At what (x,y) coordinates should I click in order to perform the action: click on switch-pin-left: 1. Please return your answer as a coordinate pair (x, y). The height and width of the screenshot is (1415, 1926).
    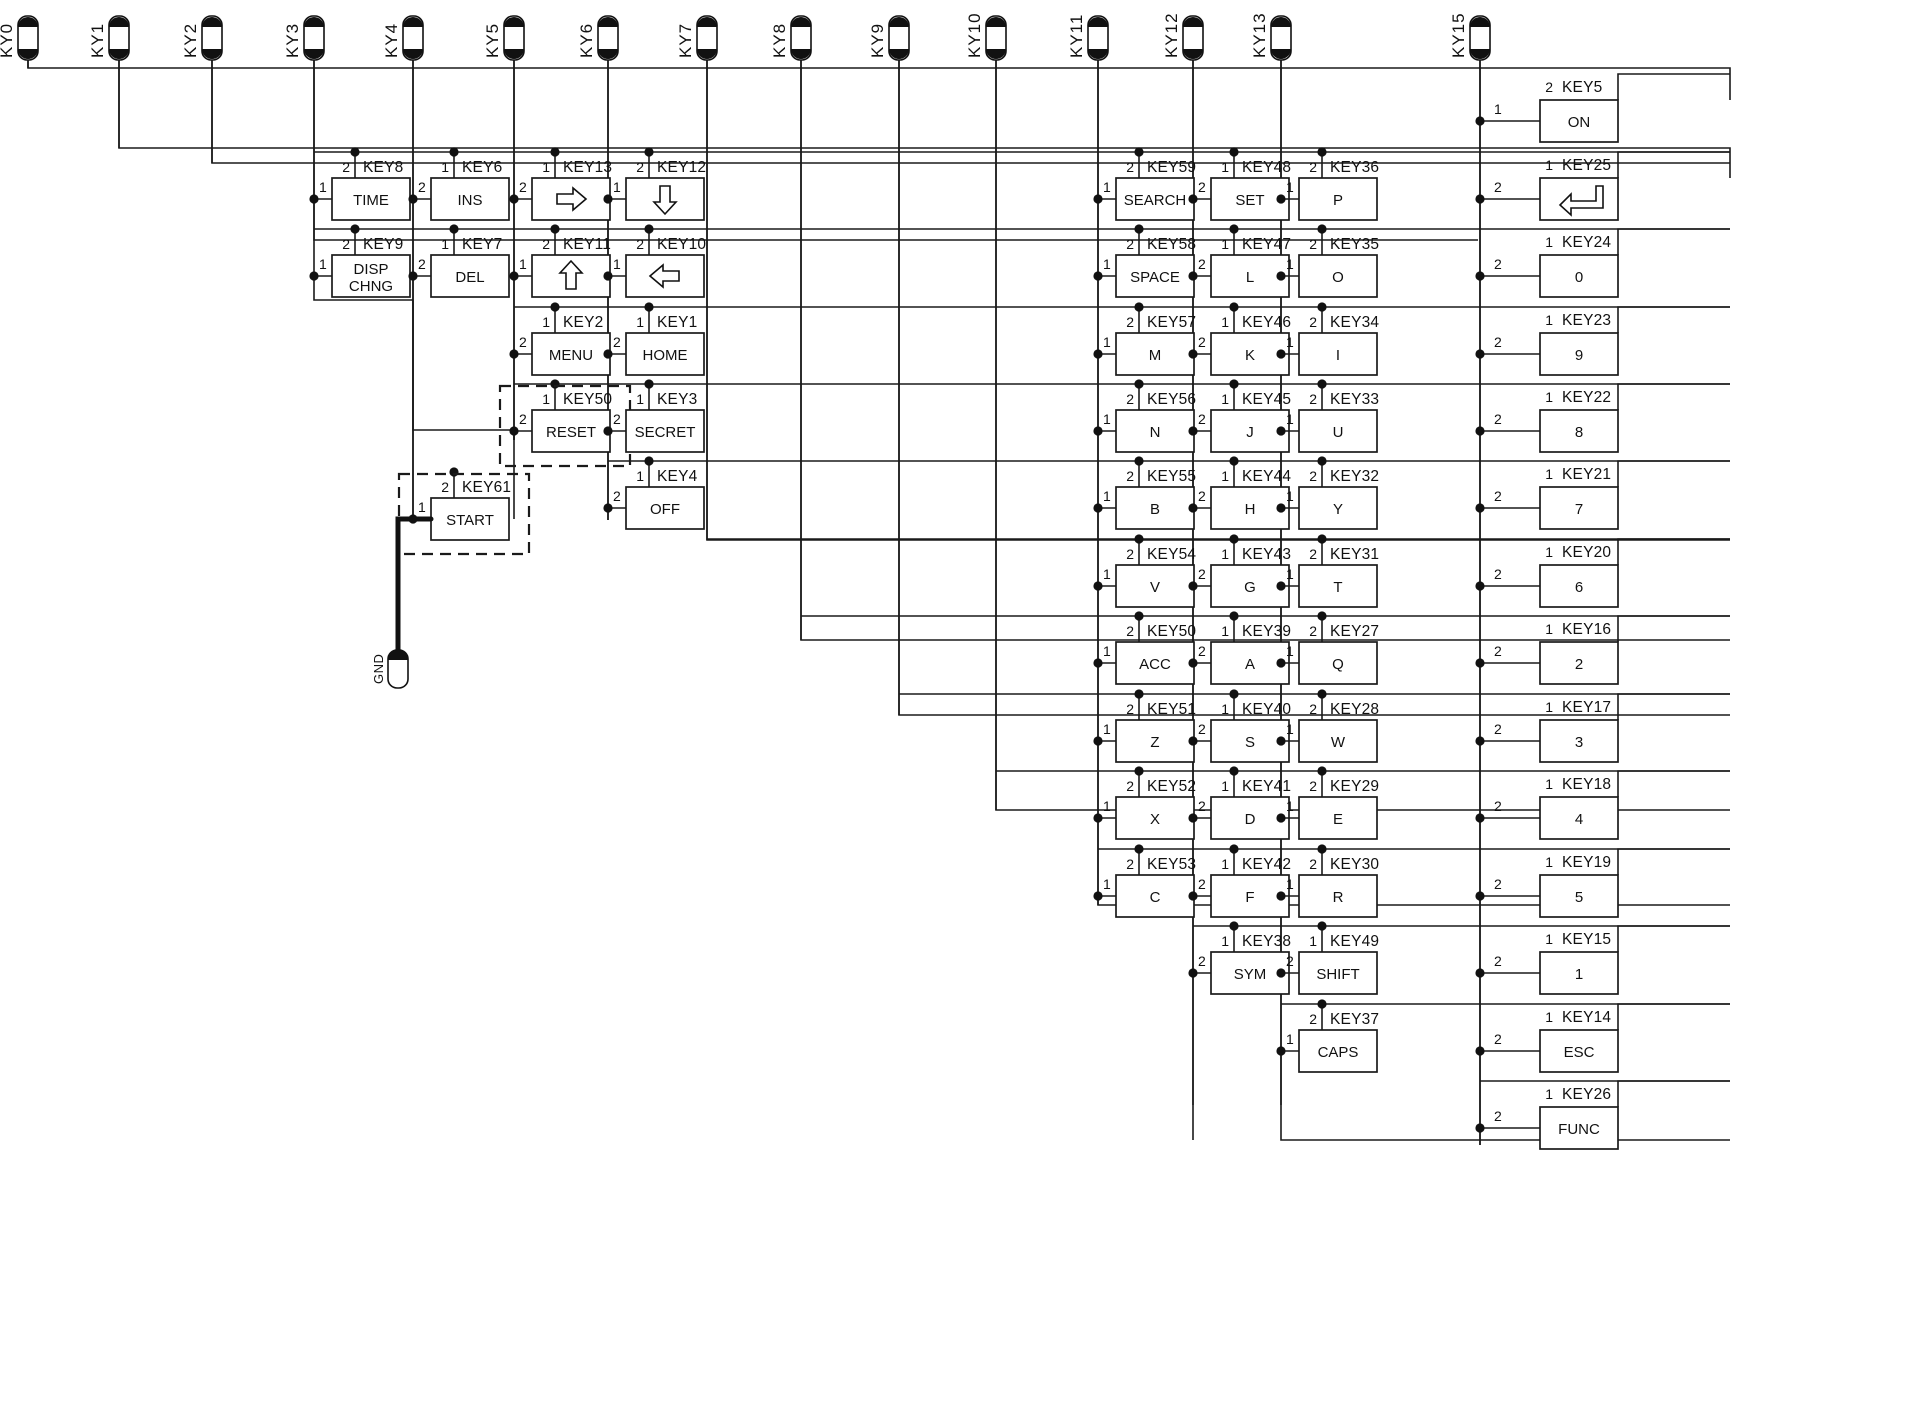
    Looking at the image, I should click on (1290, 651).